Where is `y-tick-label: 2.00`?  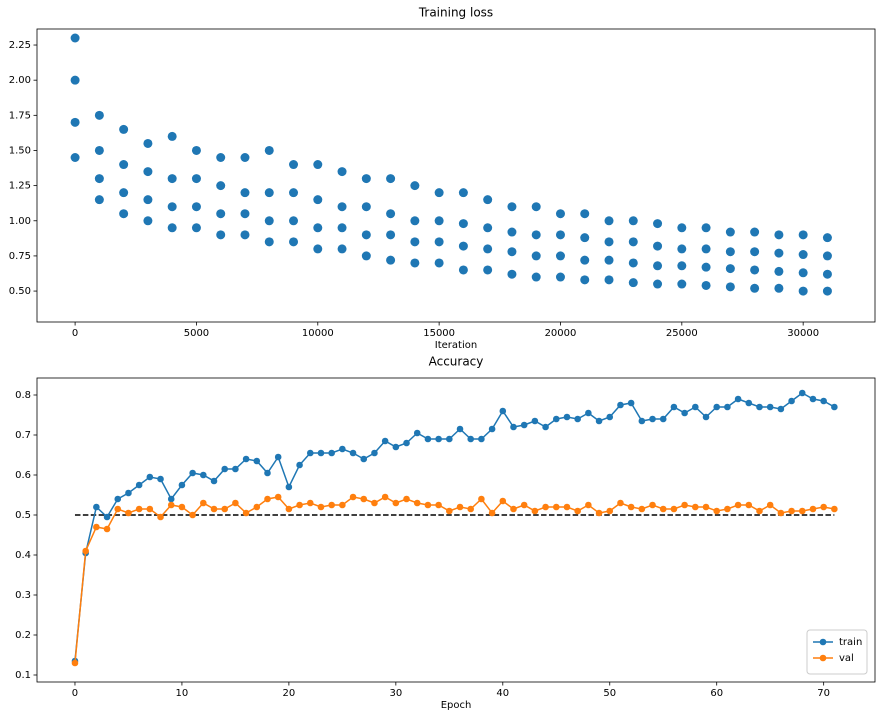 y-tick-label: 2.00 is located at coordinates (20, 80).